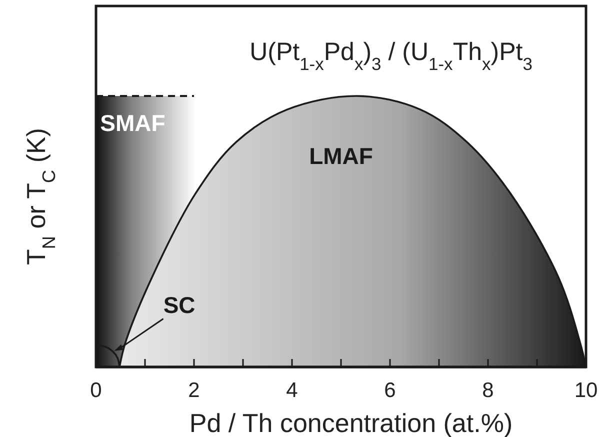 Image resolution: width=599 pixels, height=437 pixels. Describe the element at coordinates (292, 390) in the screenshot. I see `x-tick-label: 4` at that location.